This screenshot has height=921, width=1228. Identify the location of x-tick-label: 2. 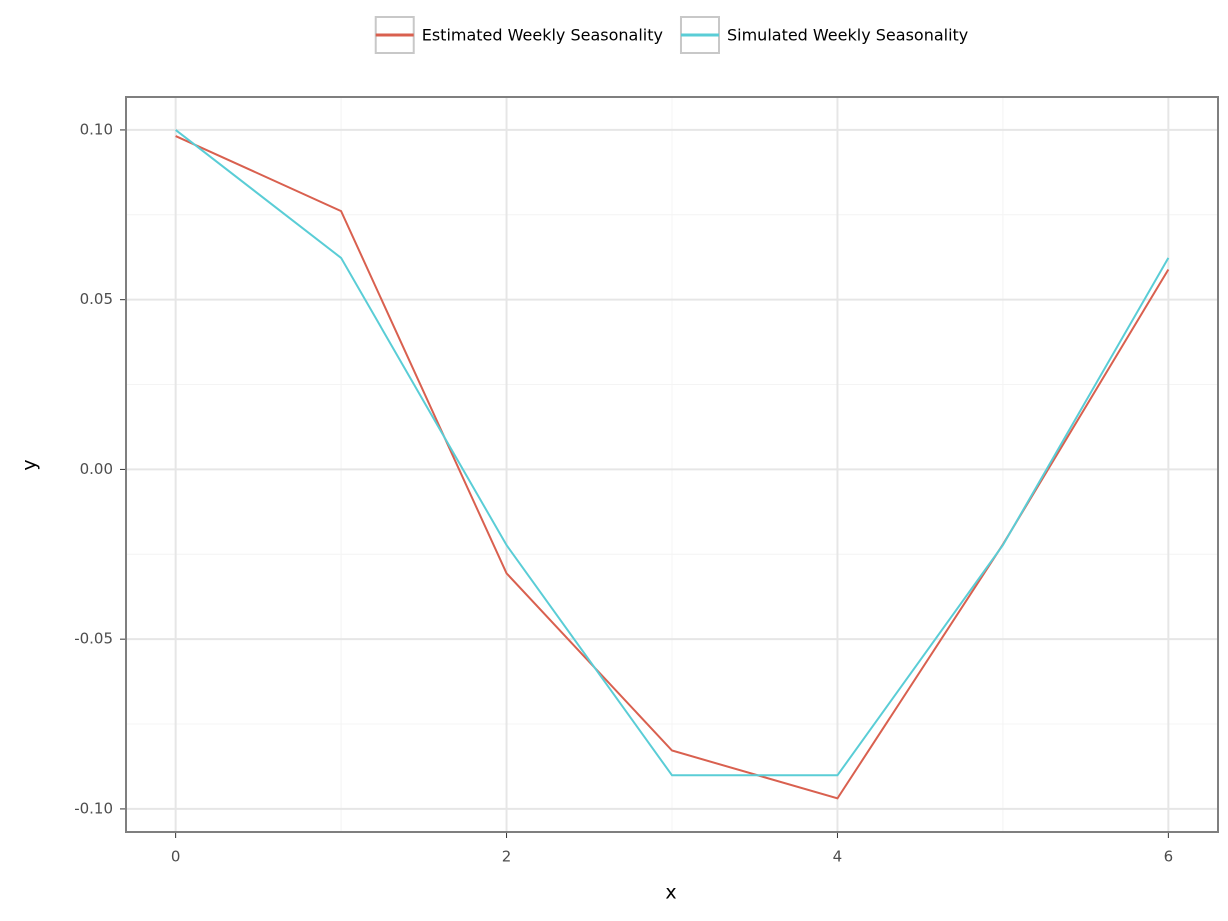
(507, 857).